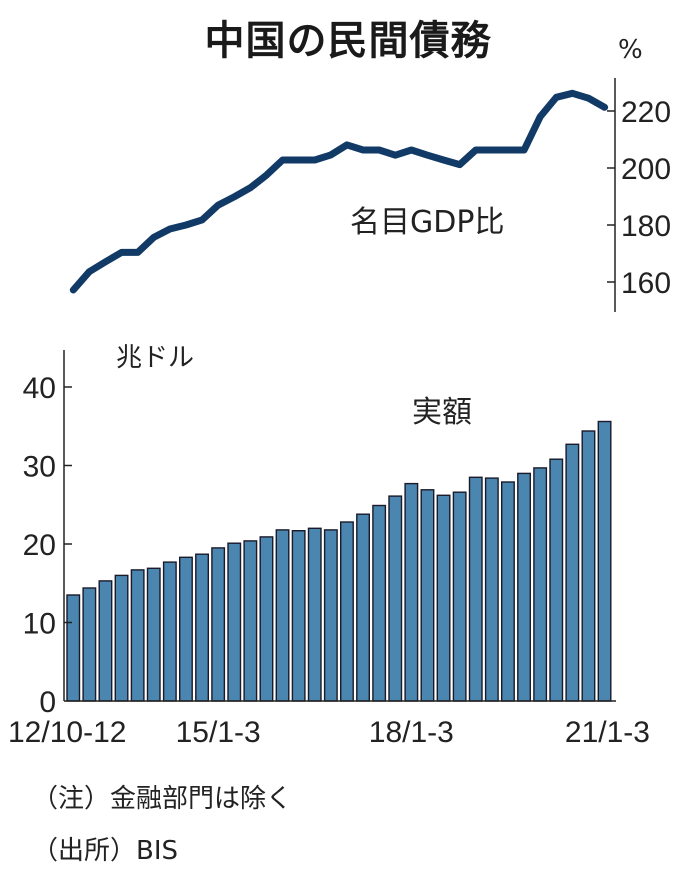 The height and width of the screenshot is (882, 696). I want to click on bar-y-unit: 兆ドル, so click(155, 358).